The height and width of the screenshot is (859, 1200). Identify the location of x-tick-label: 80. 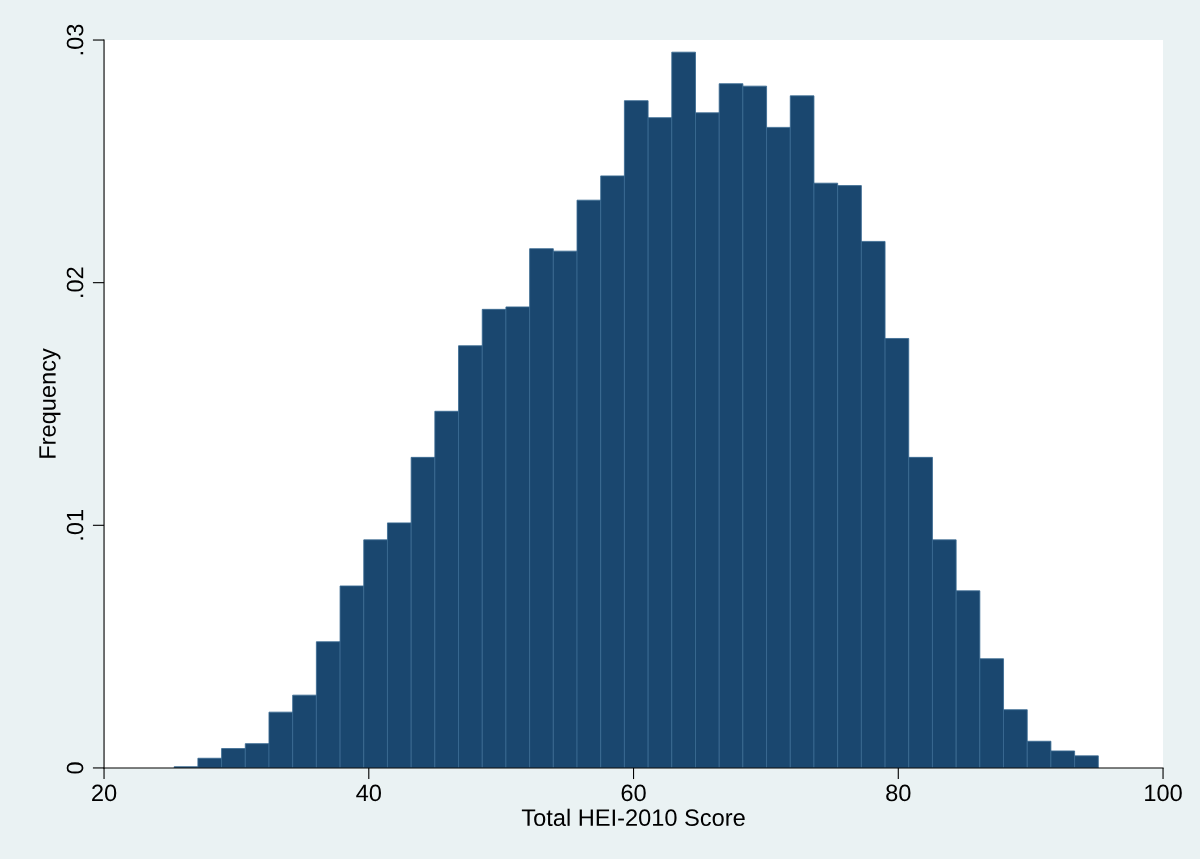
(898, 793).